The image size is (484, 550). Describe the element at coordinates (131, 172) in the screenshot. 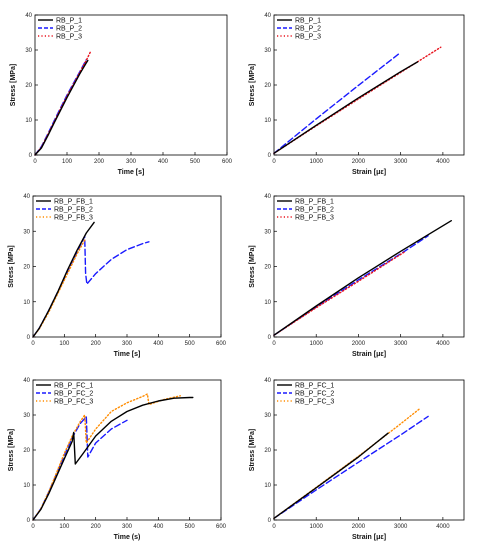

I see `chart-1-x-axis-label: Time [s]` at that location.